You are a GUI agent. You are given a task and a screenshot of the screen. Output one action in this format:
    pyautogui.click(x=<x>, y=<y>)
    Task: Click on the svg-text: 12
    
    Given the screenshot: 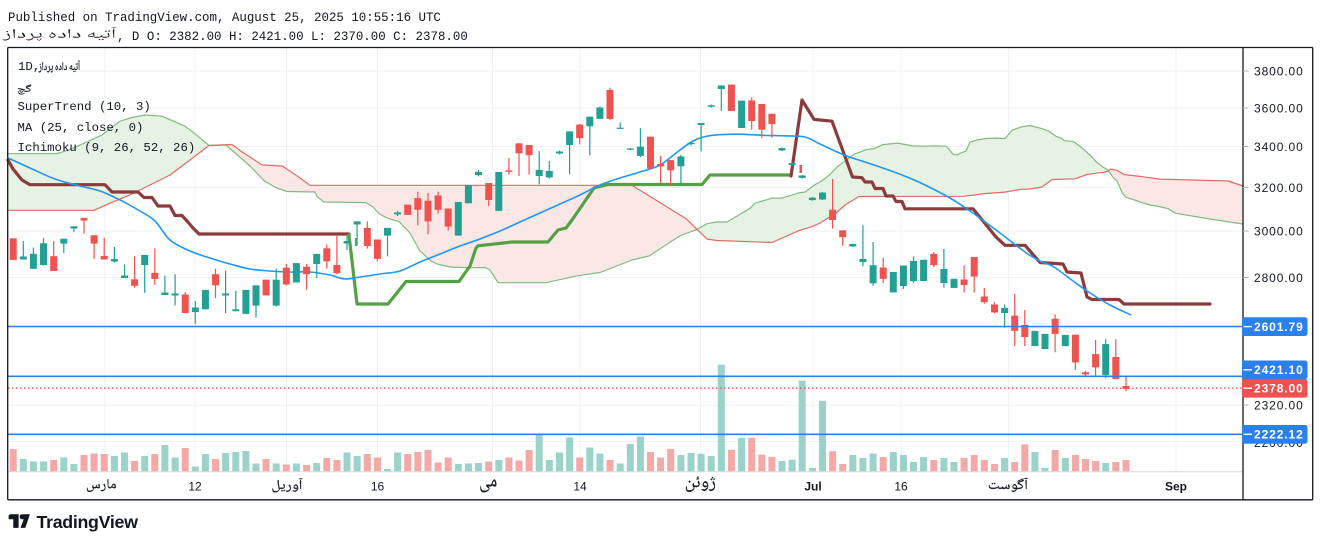 What is the action you would take?
    pyautogui.click(x=195, y=487)
    